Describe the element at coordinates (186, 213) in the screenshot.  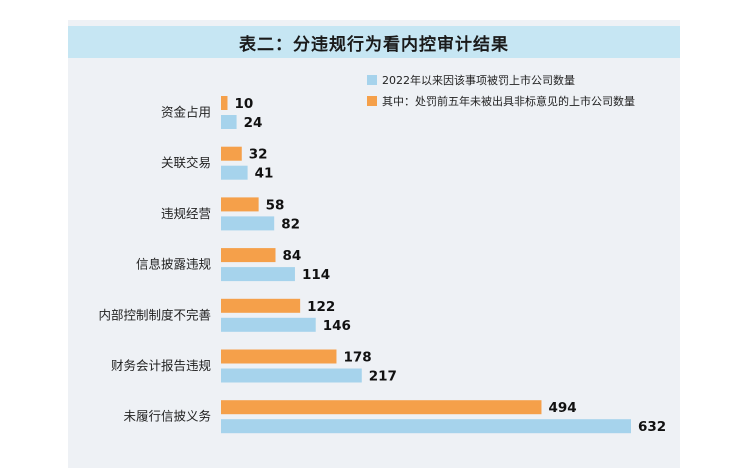
I see `category-label: 违规经营` at that location.